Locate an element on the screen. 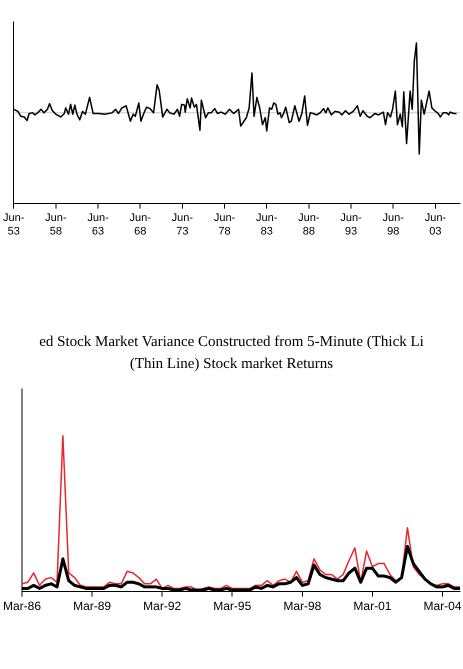 The height and width of the screenshot is (669, 463). x-tick-label: Jun-03 is located at coordinates (435, 225).